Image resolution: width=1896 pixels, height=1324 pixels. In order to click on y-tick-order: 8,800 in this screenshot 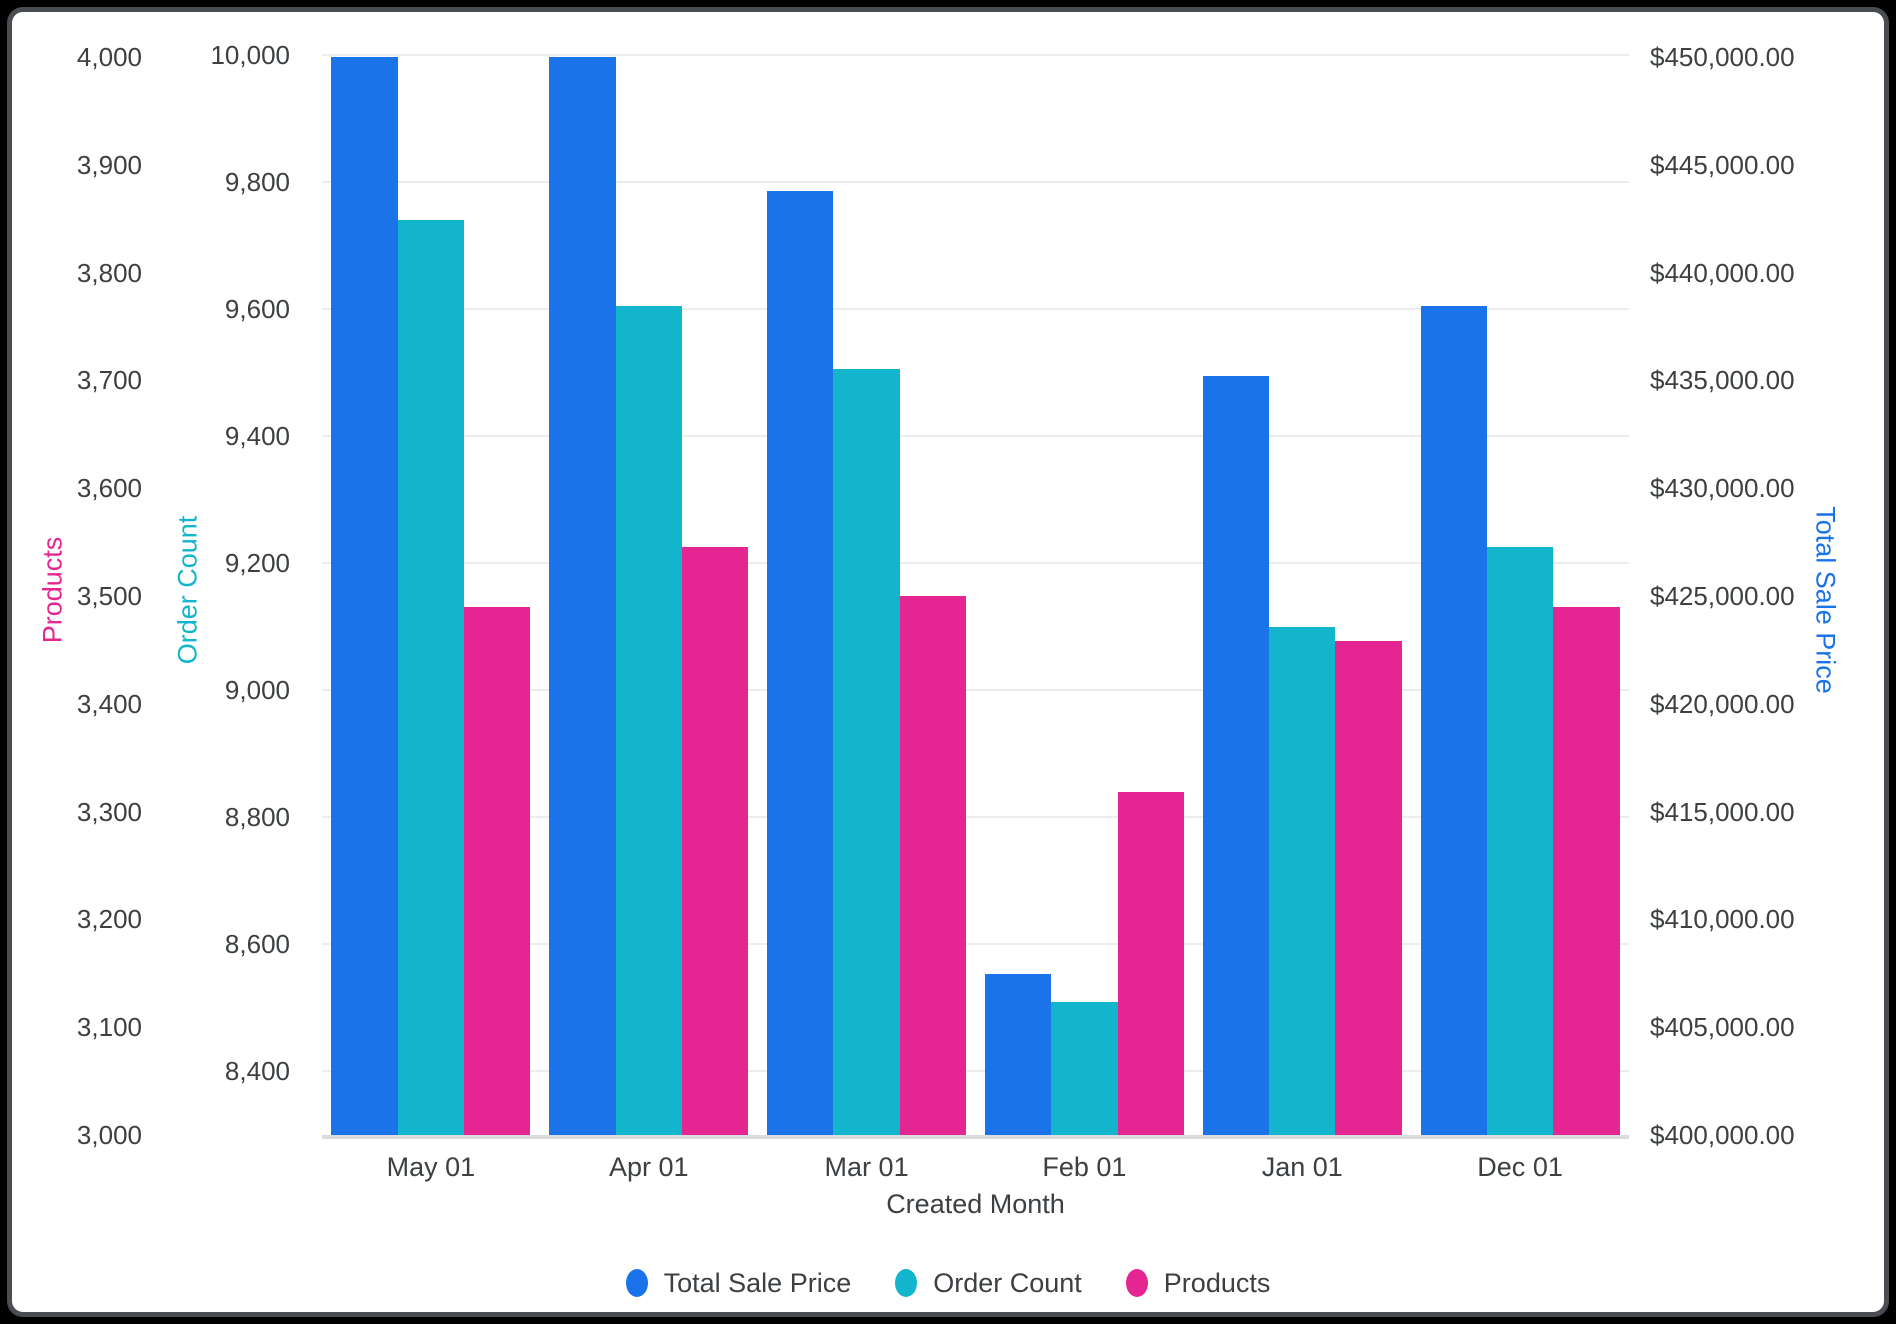, I will do `click(257, 817)`.